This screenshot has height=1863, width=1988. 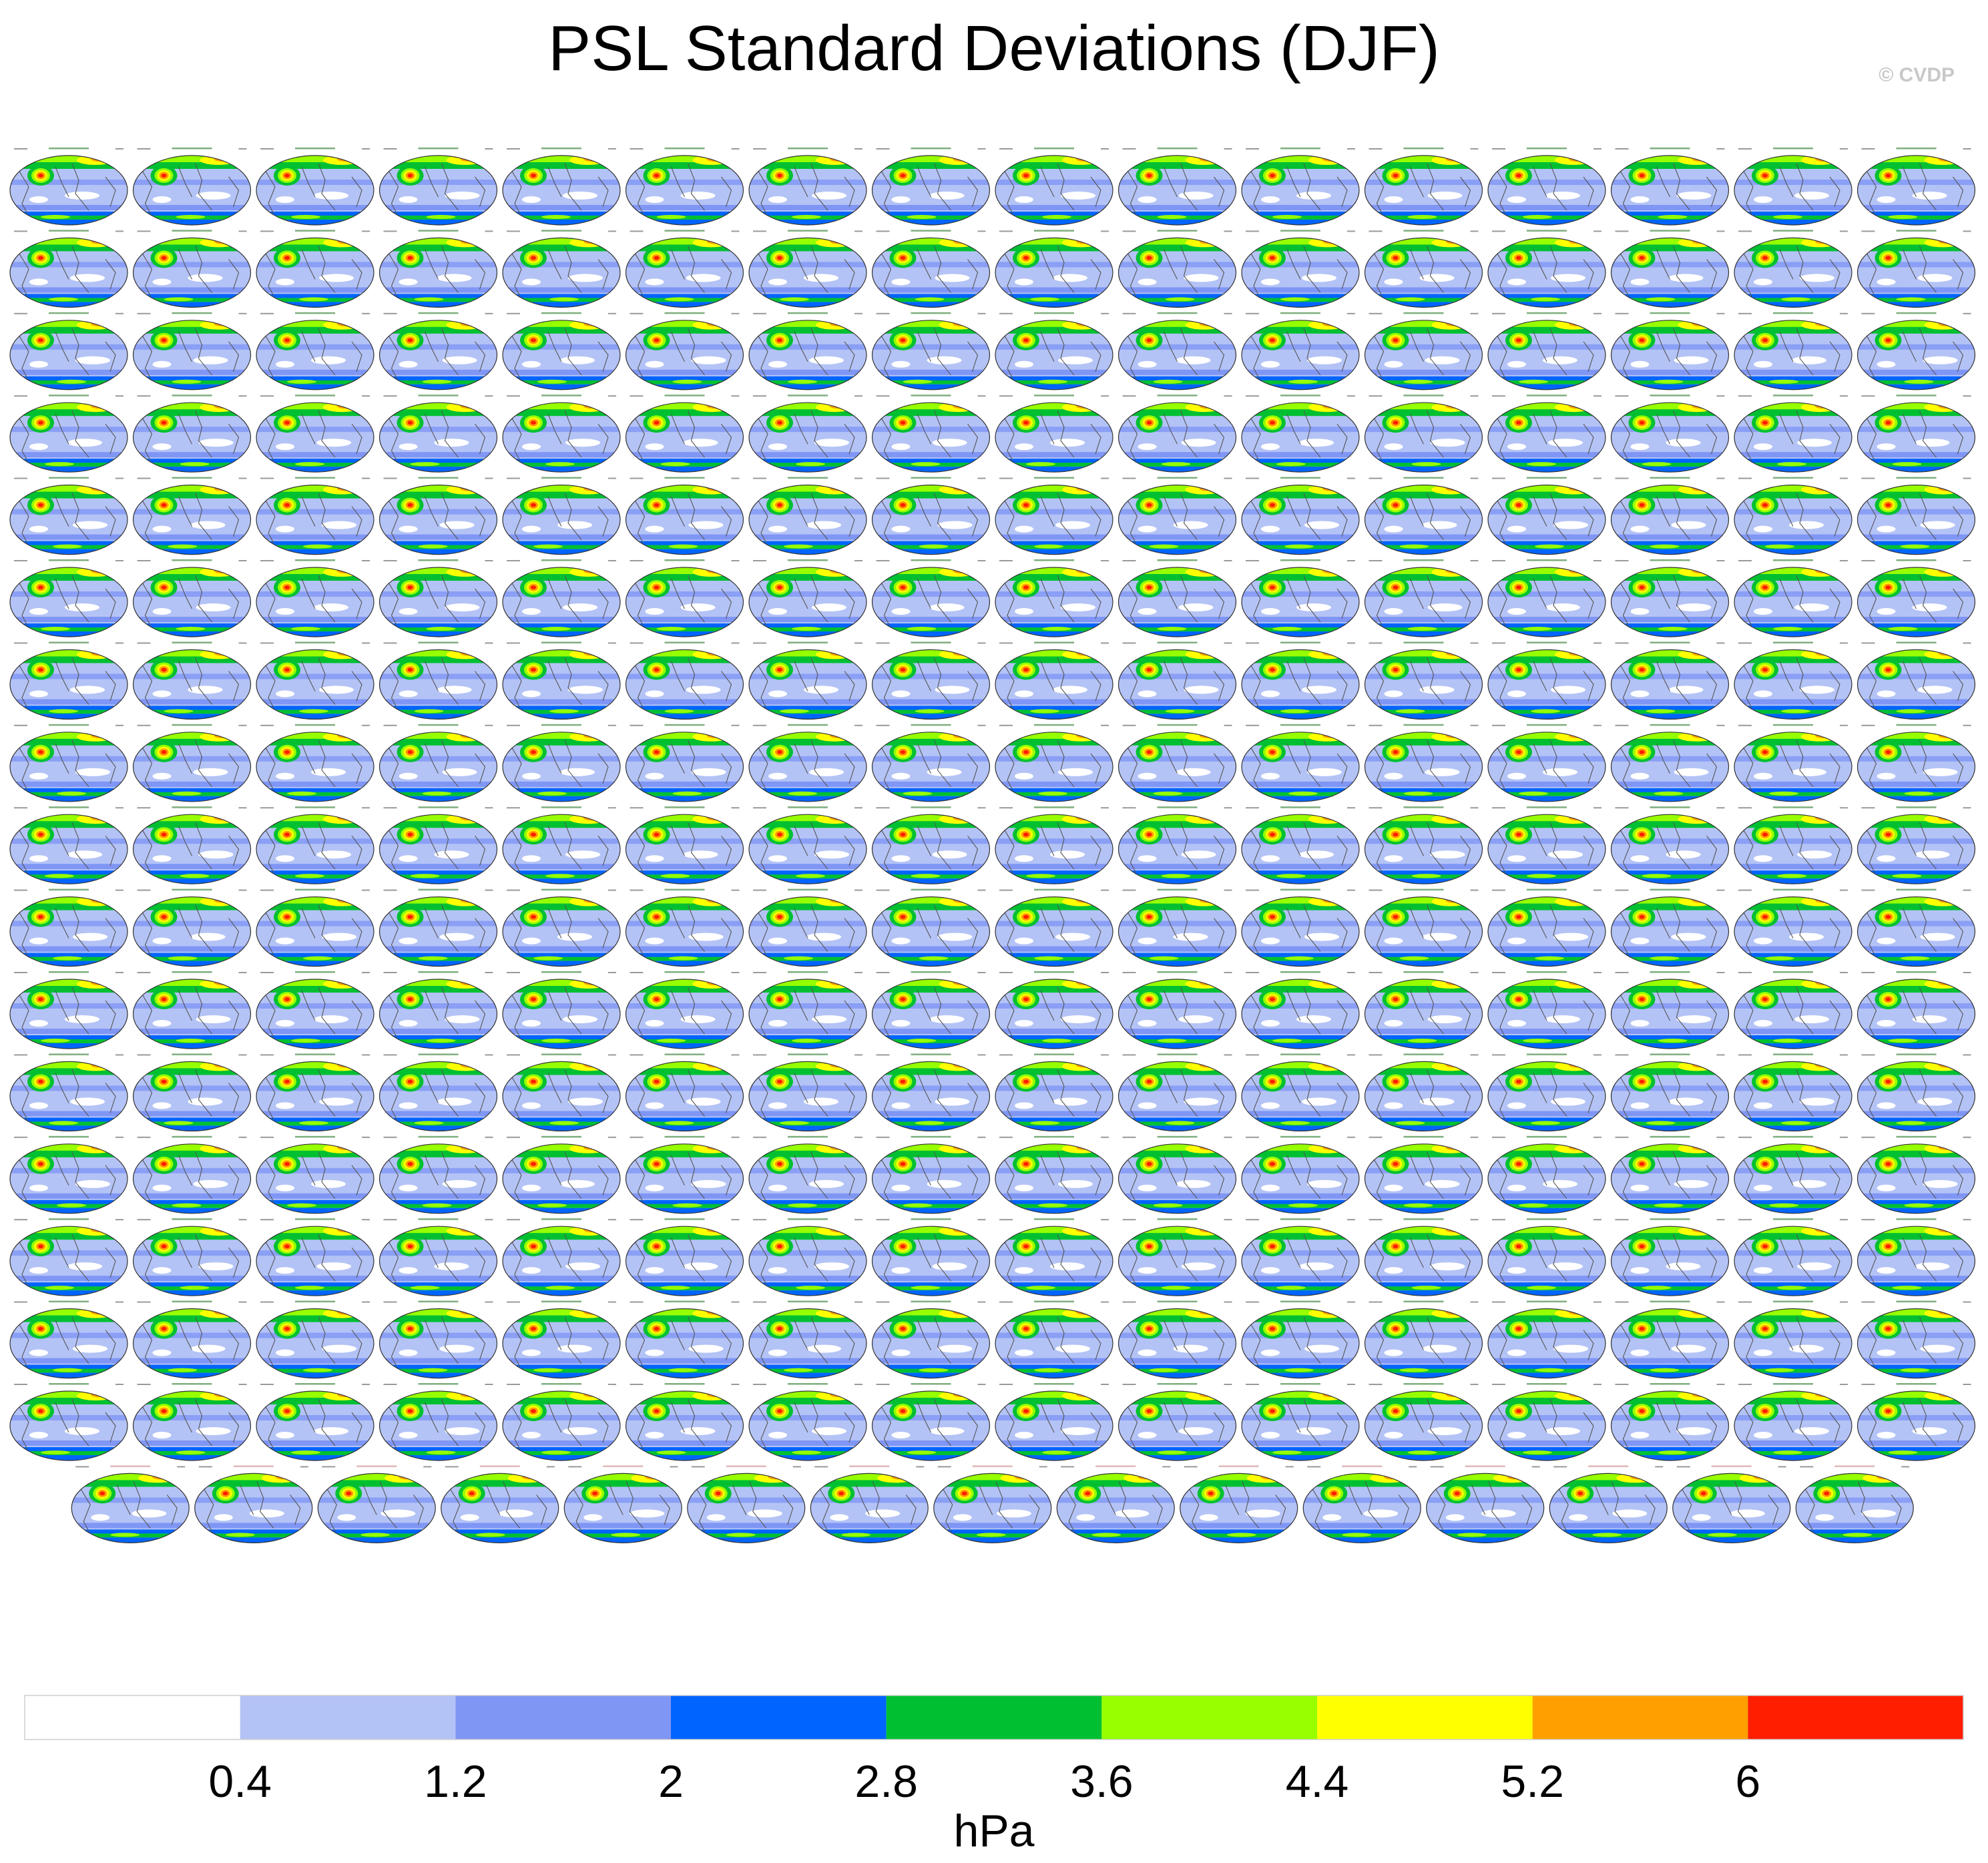 I want to click on colorbar-unit-label: hPa, so click(x=995, y=1831).